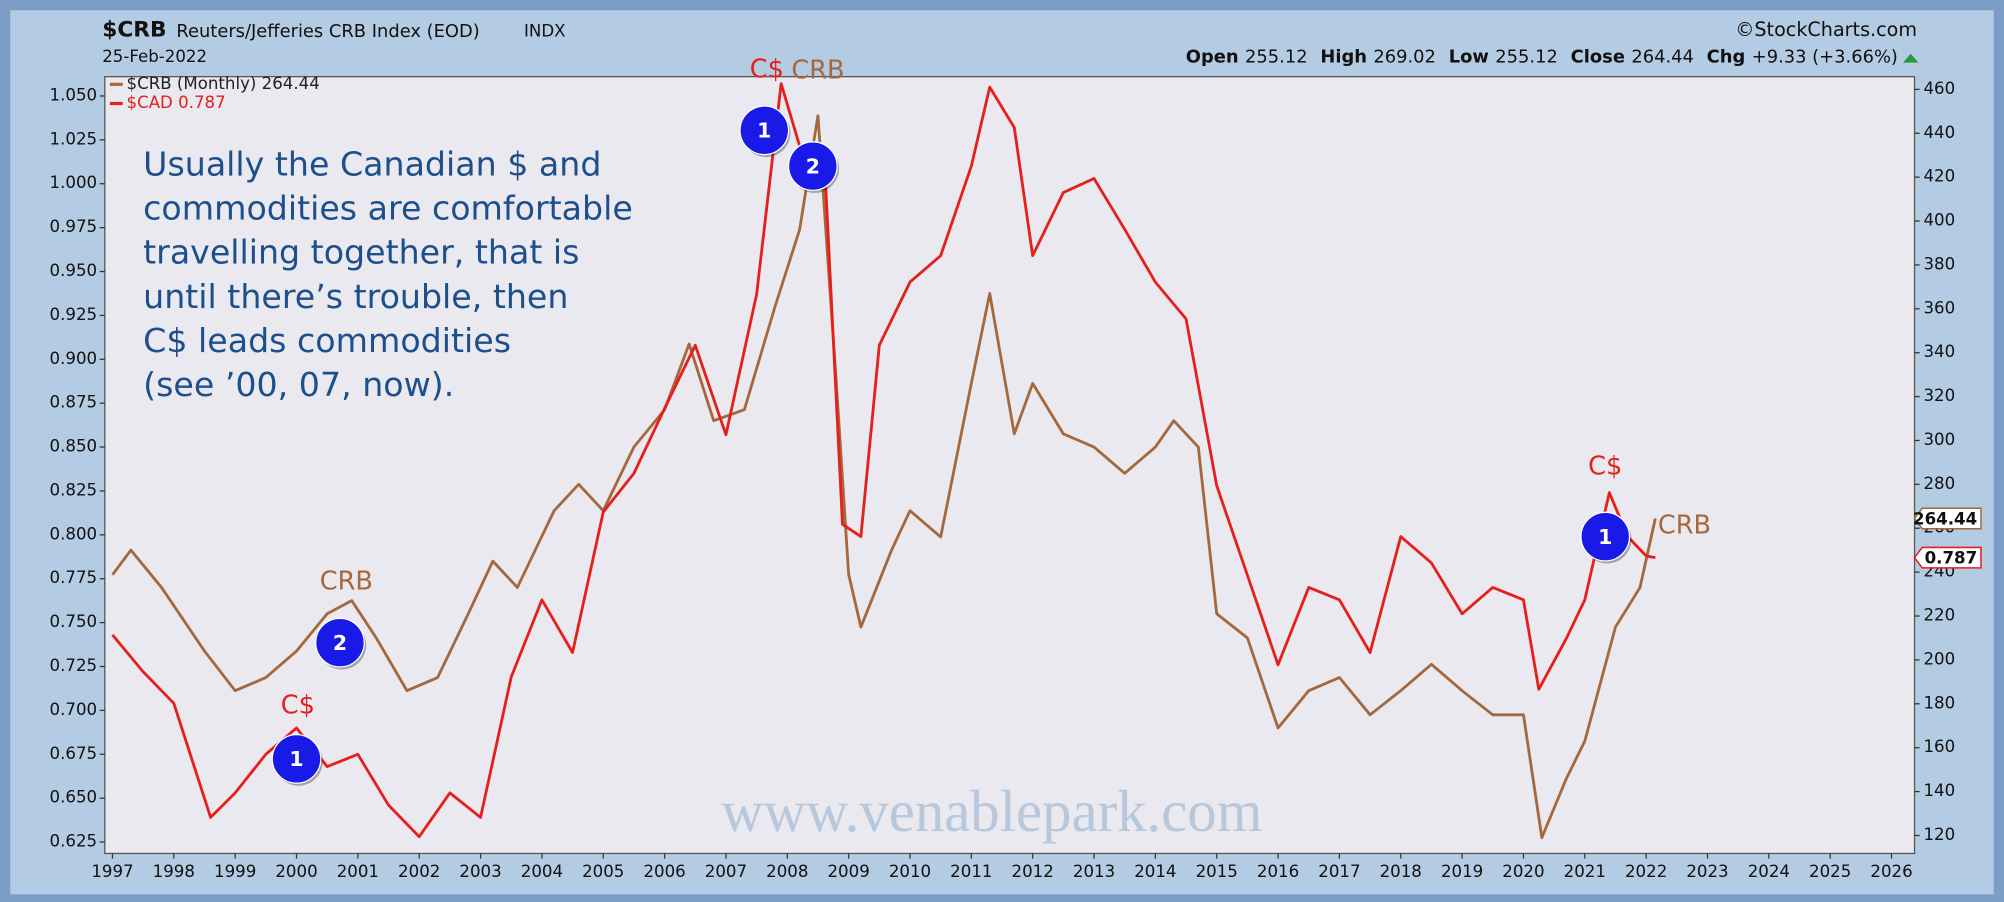 The width and height of the screenshot is (2004, 902). Describe the element at coordinates (1939, 132) in the screenshot. I see `y2-tick-label: 440` at that location.